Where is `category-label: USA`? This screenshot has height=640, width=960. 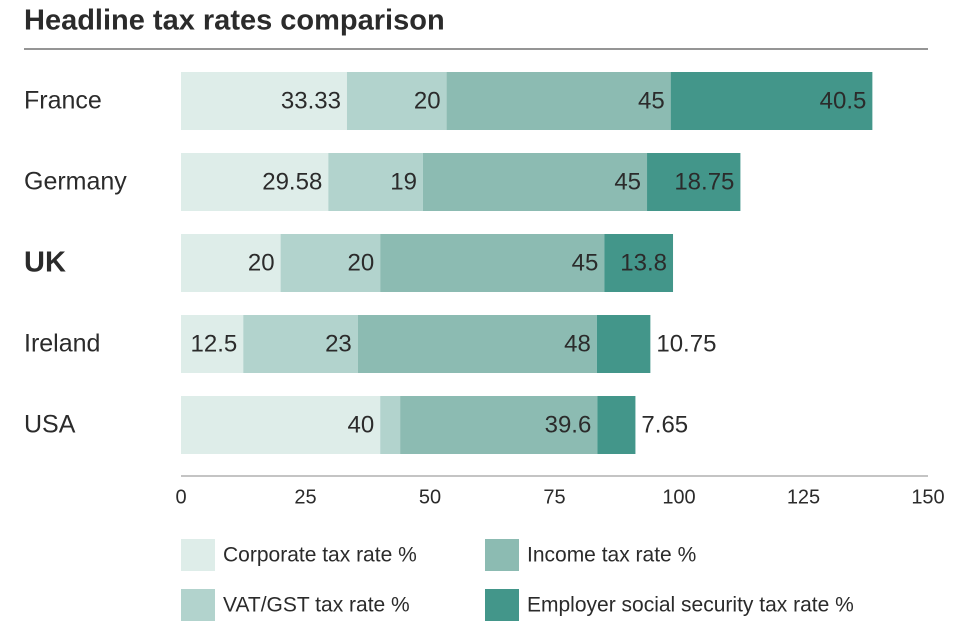 category-label: USA is located at coordinates (50, 425).